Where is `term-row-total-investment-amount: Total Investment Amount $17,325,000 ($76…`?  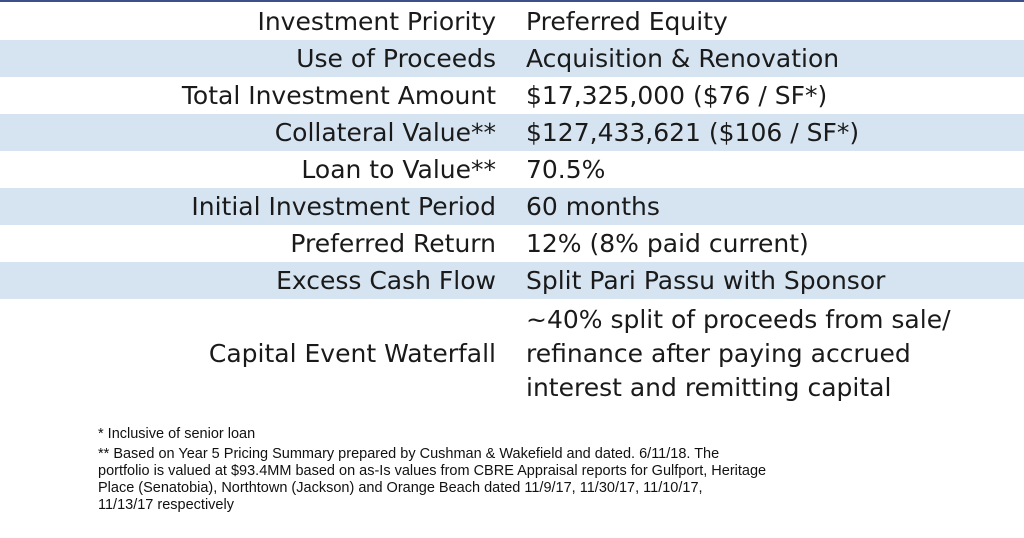 term-row-total-investment-amount: Total Investment Amount $17,325,000 ($76… is located at coordinates (512, 95).